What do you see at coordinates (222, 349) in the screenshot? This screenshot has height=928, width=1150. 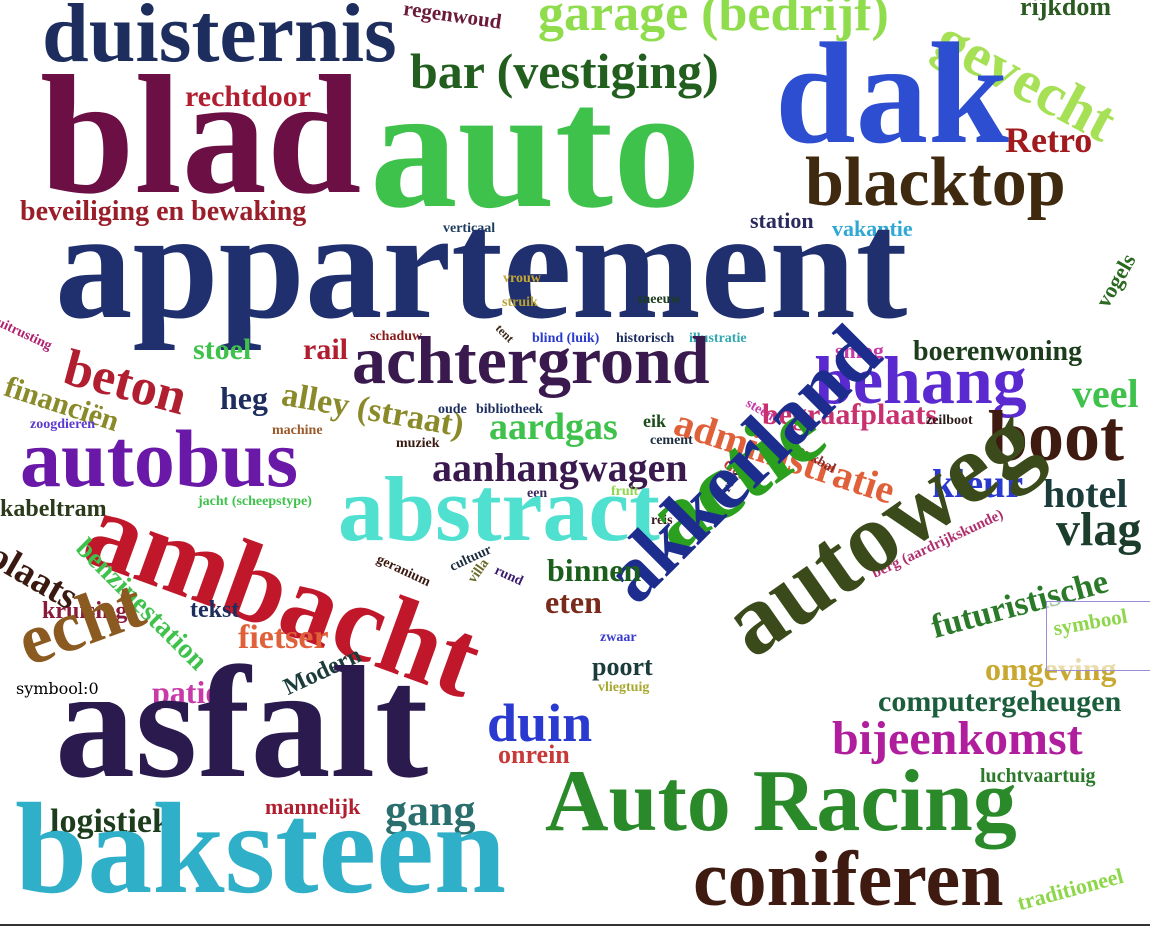 I see `word-cloud-word: stoel` at bounding box center [222, 349].